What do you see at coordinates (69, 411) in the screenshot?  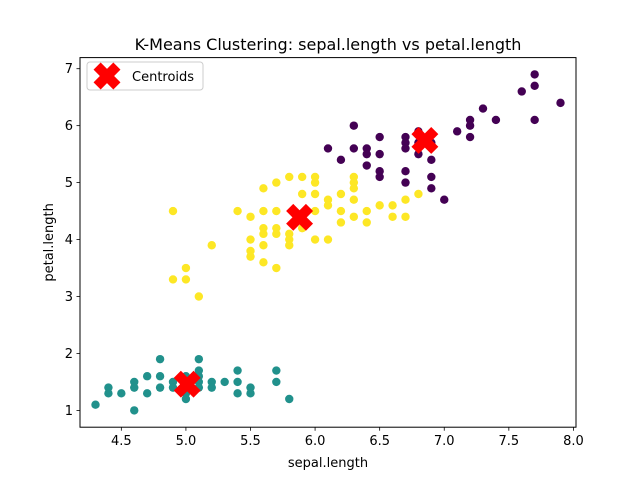 I see `y-tick-label: 1` at bounding box center [69, 411].